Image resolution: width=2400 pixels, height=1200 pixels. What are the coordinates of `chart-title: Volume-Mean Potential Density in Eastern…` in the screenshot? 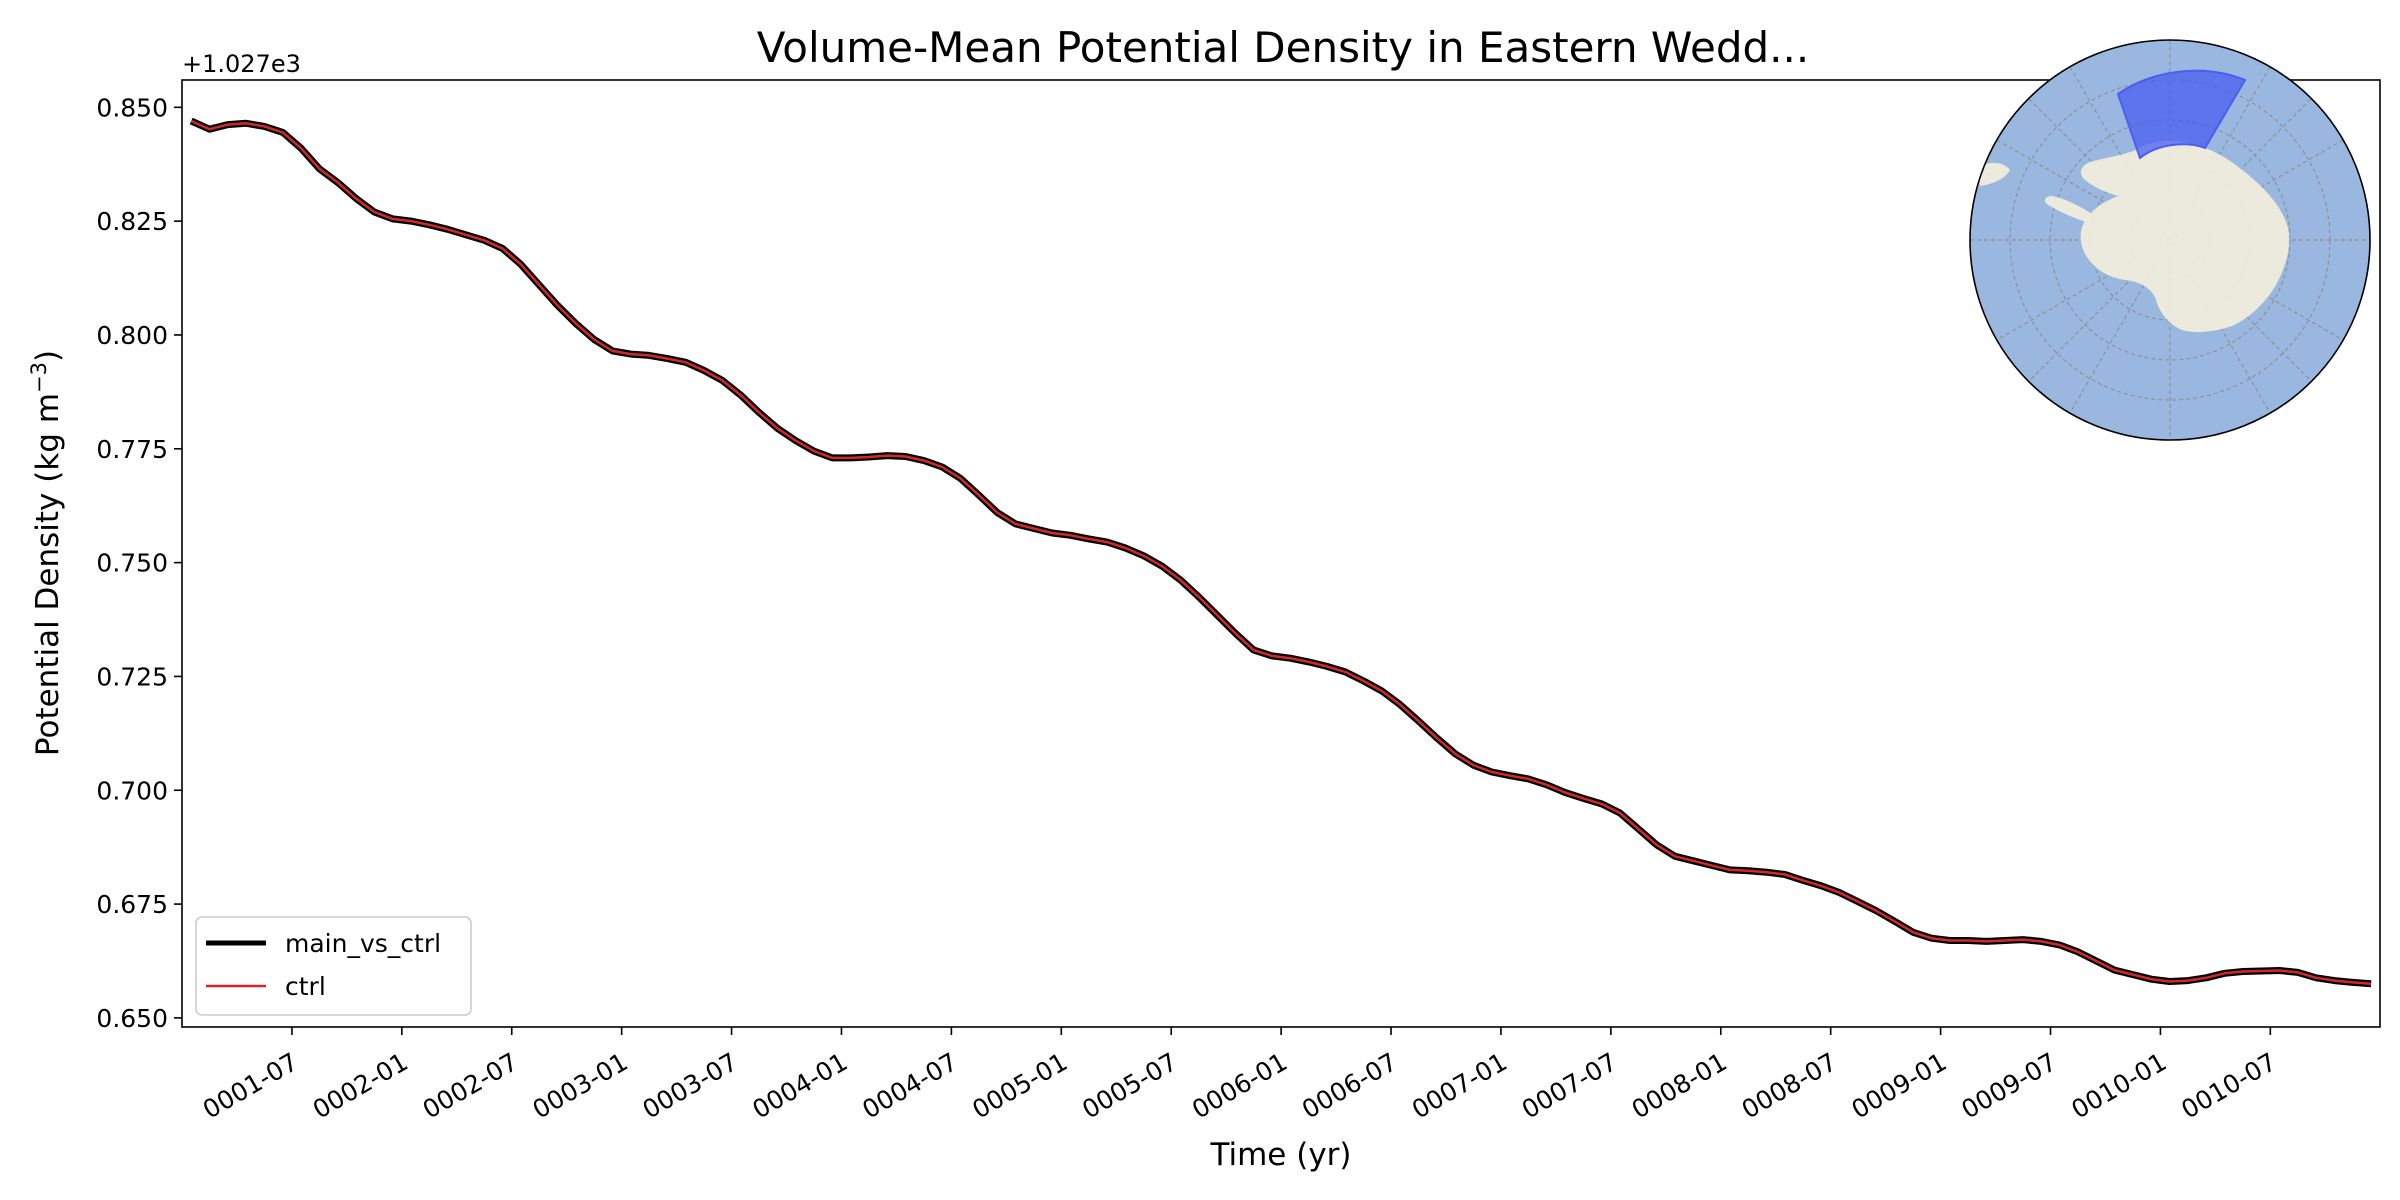 It's located at (1283, 47).